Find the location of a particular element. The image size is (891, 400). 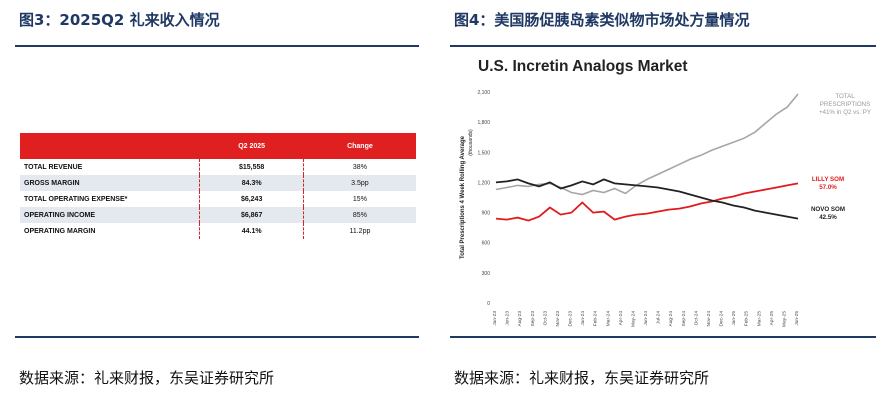

series-annotation-0-1: PRESCRIPTIONS is located at coordinates (845, 104).